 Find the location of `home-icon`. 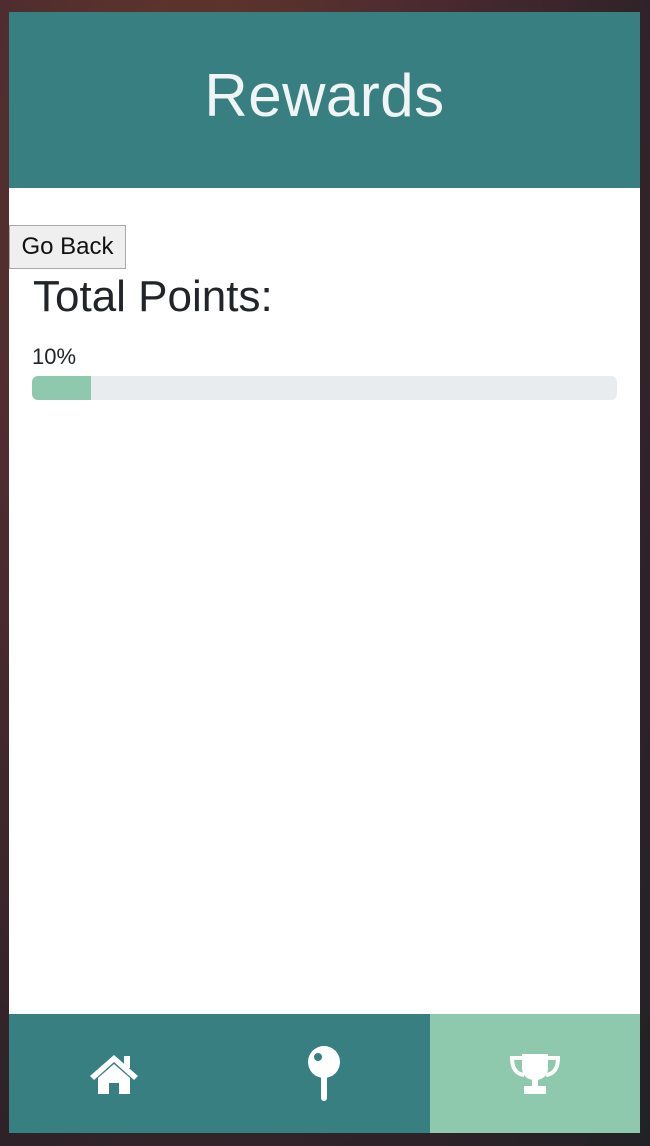

home-icon is located at coordinates (114, 1074).